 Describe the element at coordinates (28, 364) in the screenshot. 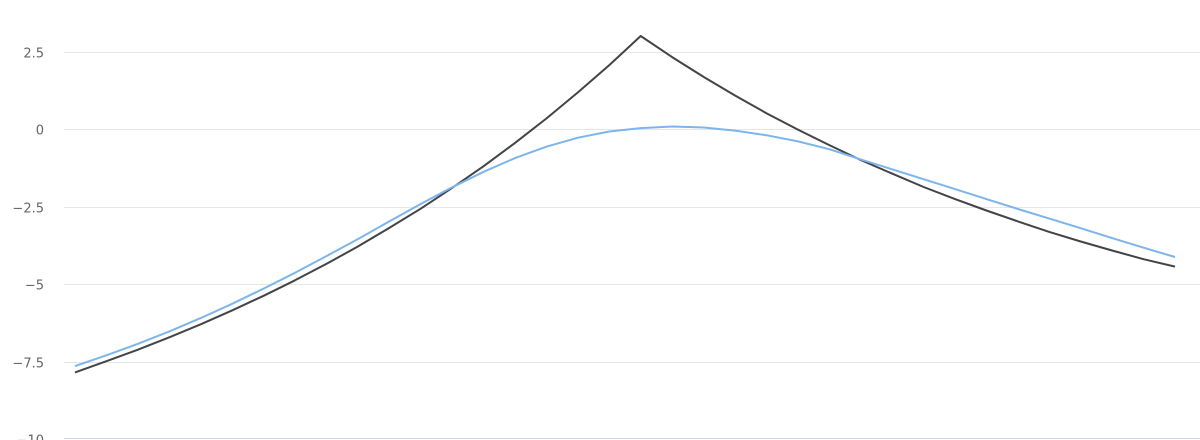

I see `y-tick-label: −7.5` at that location.